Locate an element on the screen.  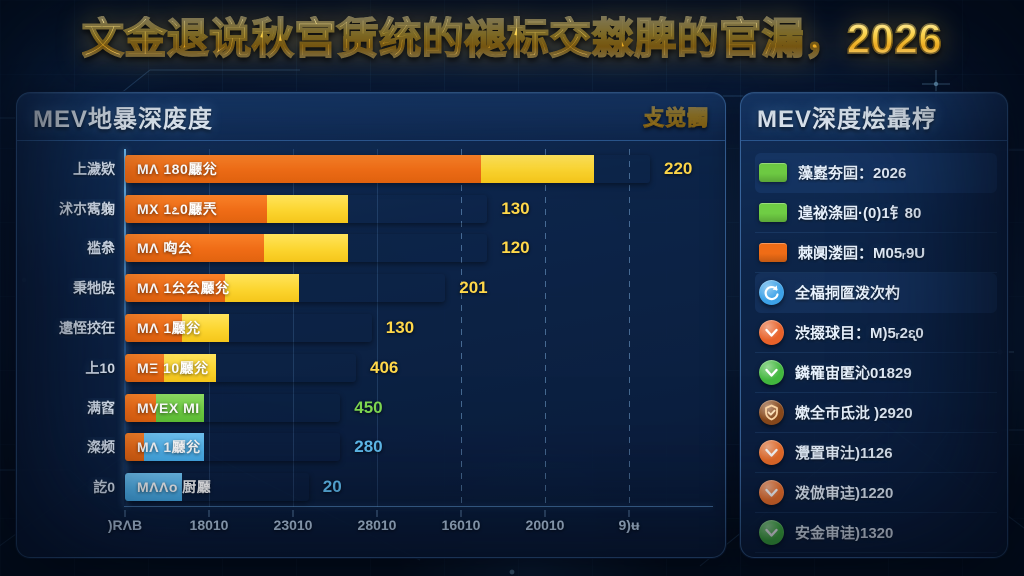
legend-panel-header: MEV深度烩聶梈 is located at coordinates (874, 117).